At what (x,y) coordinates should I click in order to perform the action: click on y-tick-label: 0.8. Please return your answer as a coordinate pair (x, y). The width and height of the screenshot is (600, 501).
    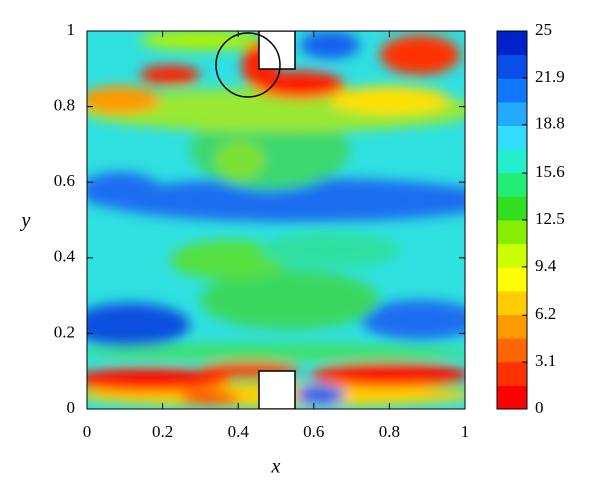
    Looking at the image, I should click on (64, 105).